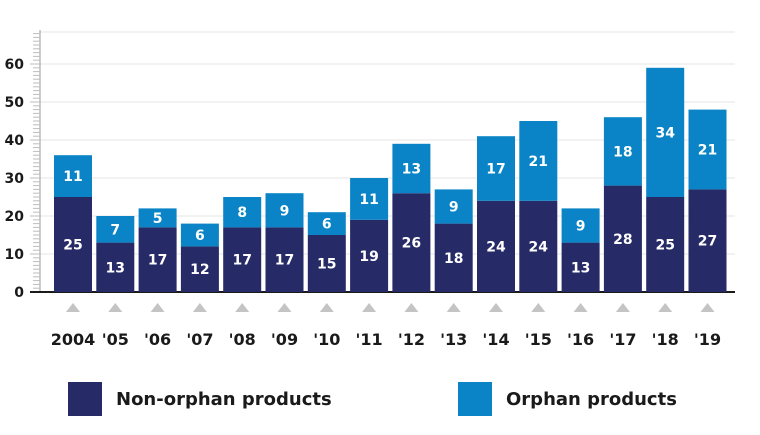 This screenshot has width=760, height=435. What do you see at coordinates (15, 255) in the screenshot?
I see `y-tick-label: 10` at bounding box center [15, 255].